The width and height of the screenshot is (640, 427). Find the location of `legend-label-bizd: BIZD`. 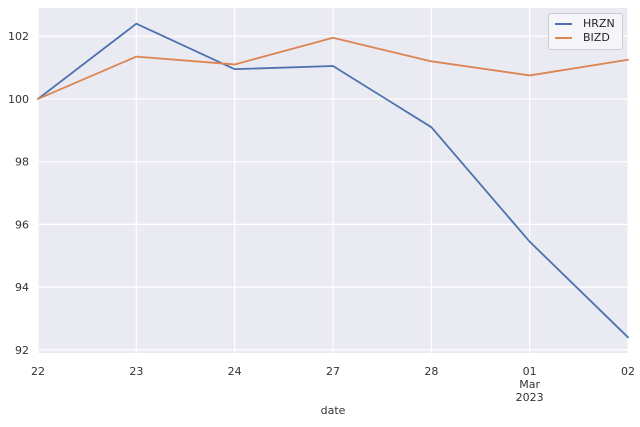

legend-label-bizd: BIZD is located at coordinates (596, 37).